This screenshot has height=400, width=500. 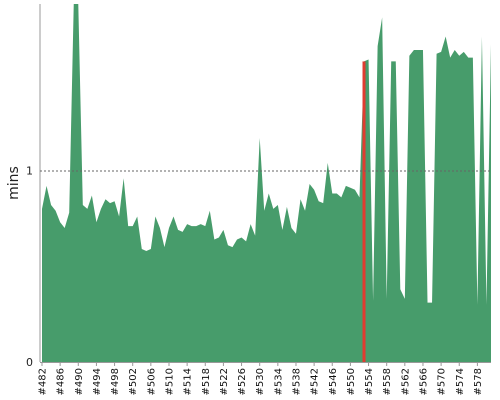 I want to click on x-tick-label: #490, so click(x=79, y=381).